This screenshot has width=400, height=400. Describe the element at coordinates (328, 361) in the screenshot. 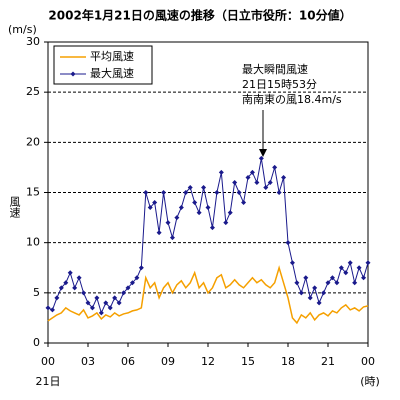

I see `x-tick-label: 21` at that location.